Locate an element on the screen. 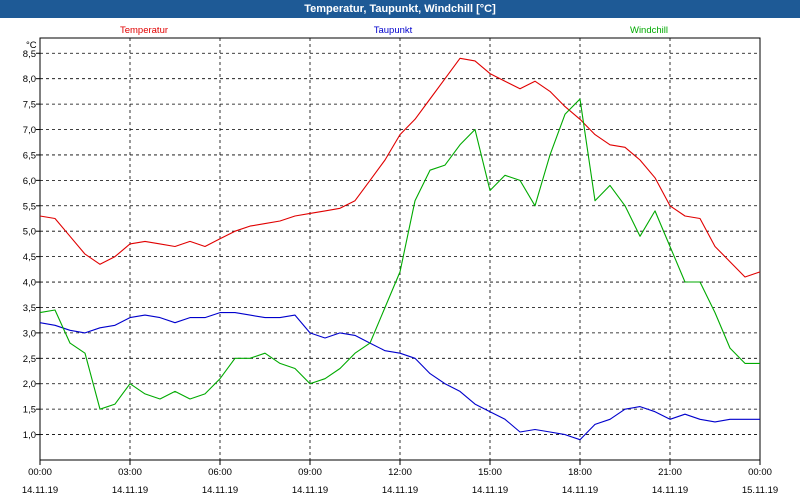  x-tick-time: 15:00 is located at coordinates (490, 472).